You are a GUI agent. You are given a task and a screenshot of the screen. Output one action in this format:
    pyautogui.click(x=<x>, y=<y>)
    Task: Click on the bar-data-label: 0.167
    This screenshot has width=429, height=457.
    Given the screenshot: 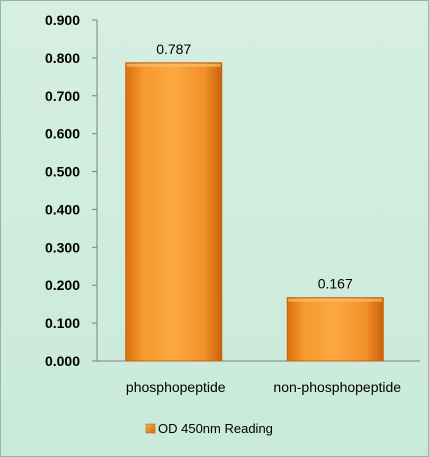 What is the action you would take?
    pyautogui.click(x=335, y=284)
    